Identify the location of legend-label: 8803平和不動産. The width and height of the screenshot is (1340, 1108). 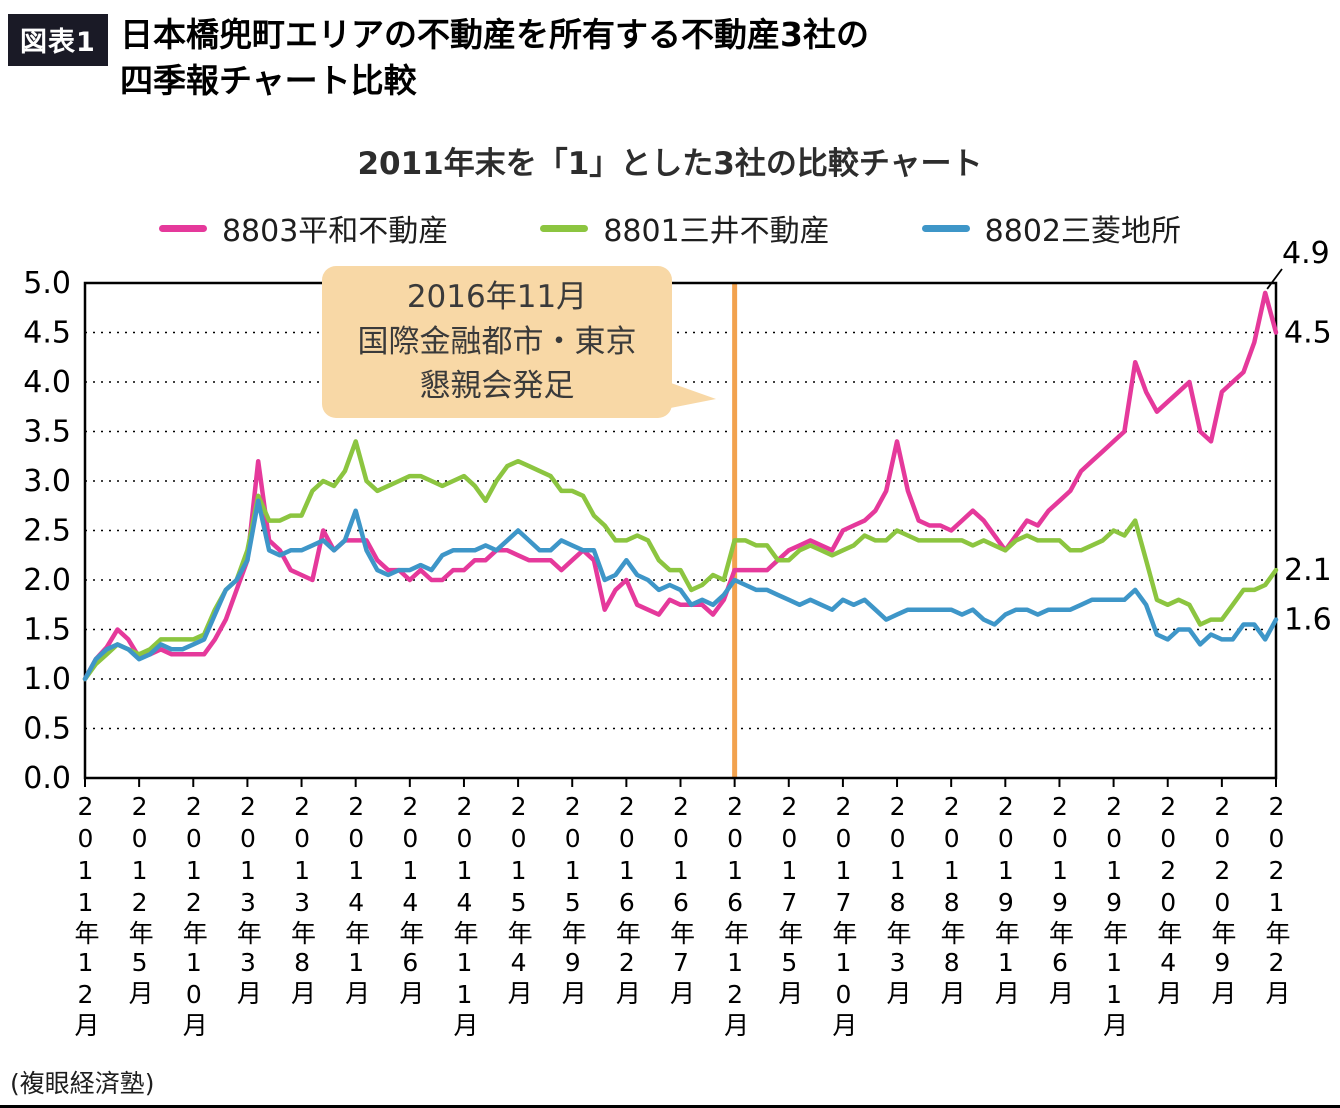
(335, 231).